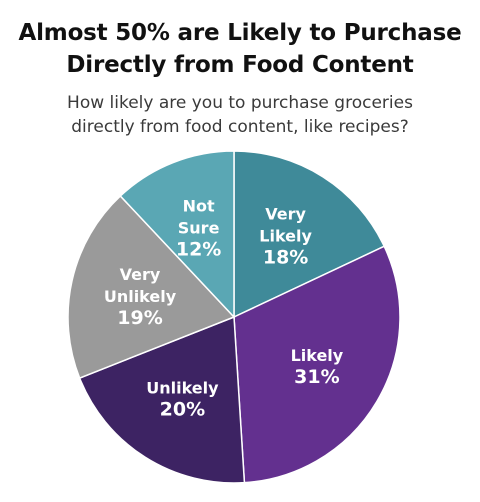  I want to click on slice-category-label-4: Not, so click(199, 206).